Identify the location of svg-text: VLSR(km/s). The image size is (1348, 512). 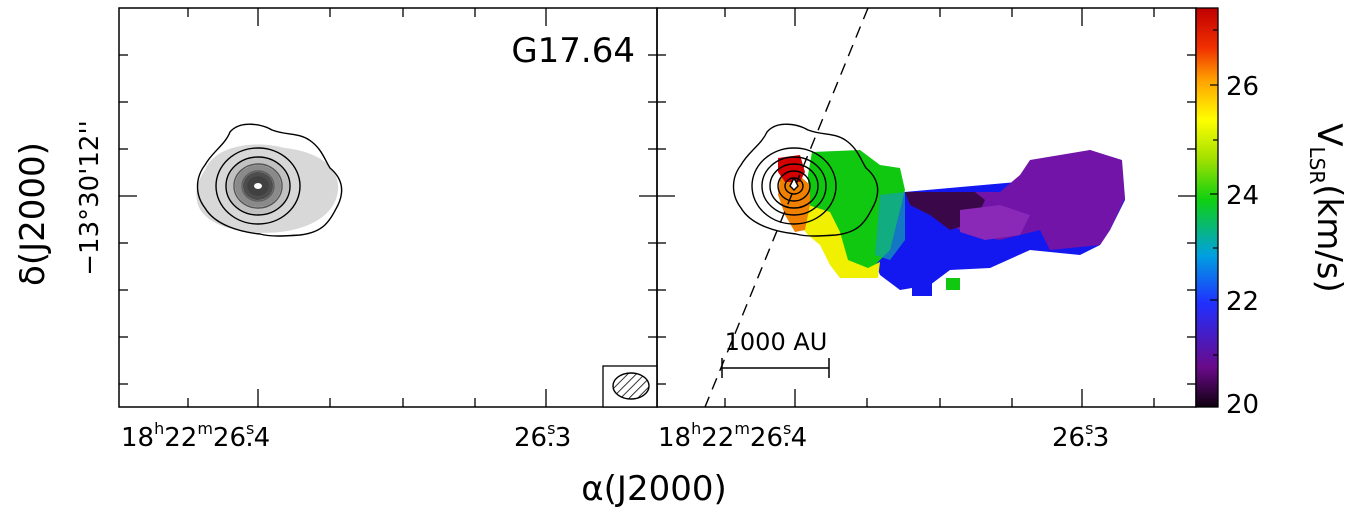
(1326, 208).